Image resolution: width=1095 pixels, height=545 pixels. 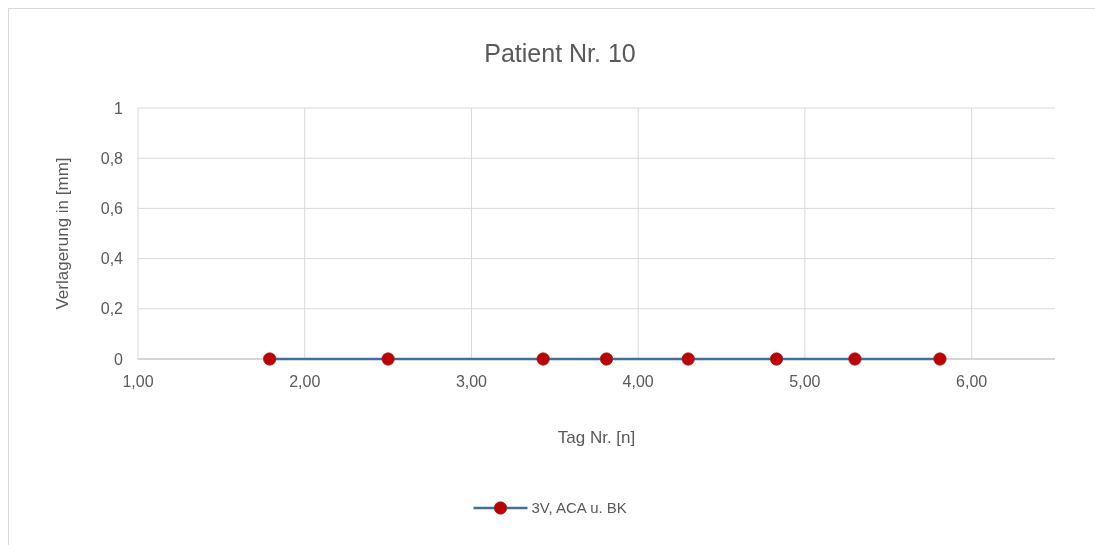 I want to click on legend-label: 3V, ACA u. BK, so click(x=579, y=508).